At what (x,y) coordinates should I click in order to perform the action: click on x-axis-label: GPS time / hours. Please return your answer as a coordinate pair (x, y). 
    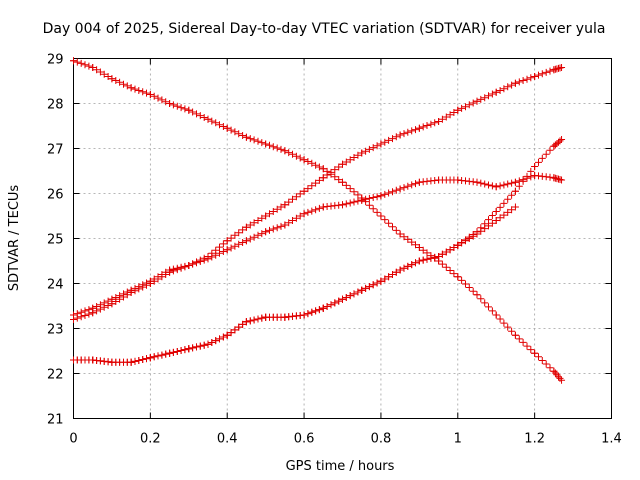
    Looking at the image, I should click on (340, 466).